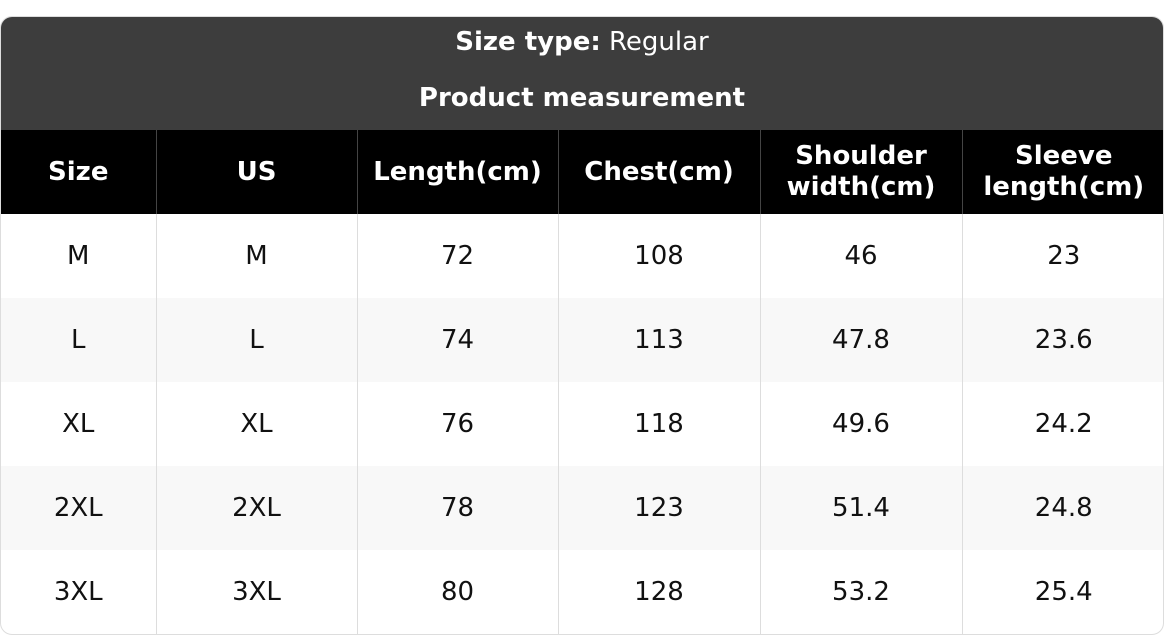 The height and width of the screenshot is (636, 1164). What do you see at coordinates (658, 256) in the screenshot?
I see `table-cell: 108` at bounding box center [658, 256].